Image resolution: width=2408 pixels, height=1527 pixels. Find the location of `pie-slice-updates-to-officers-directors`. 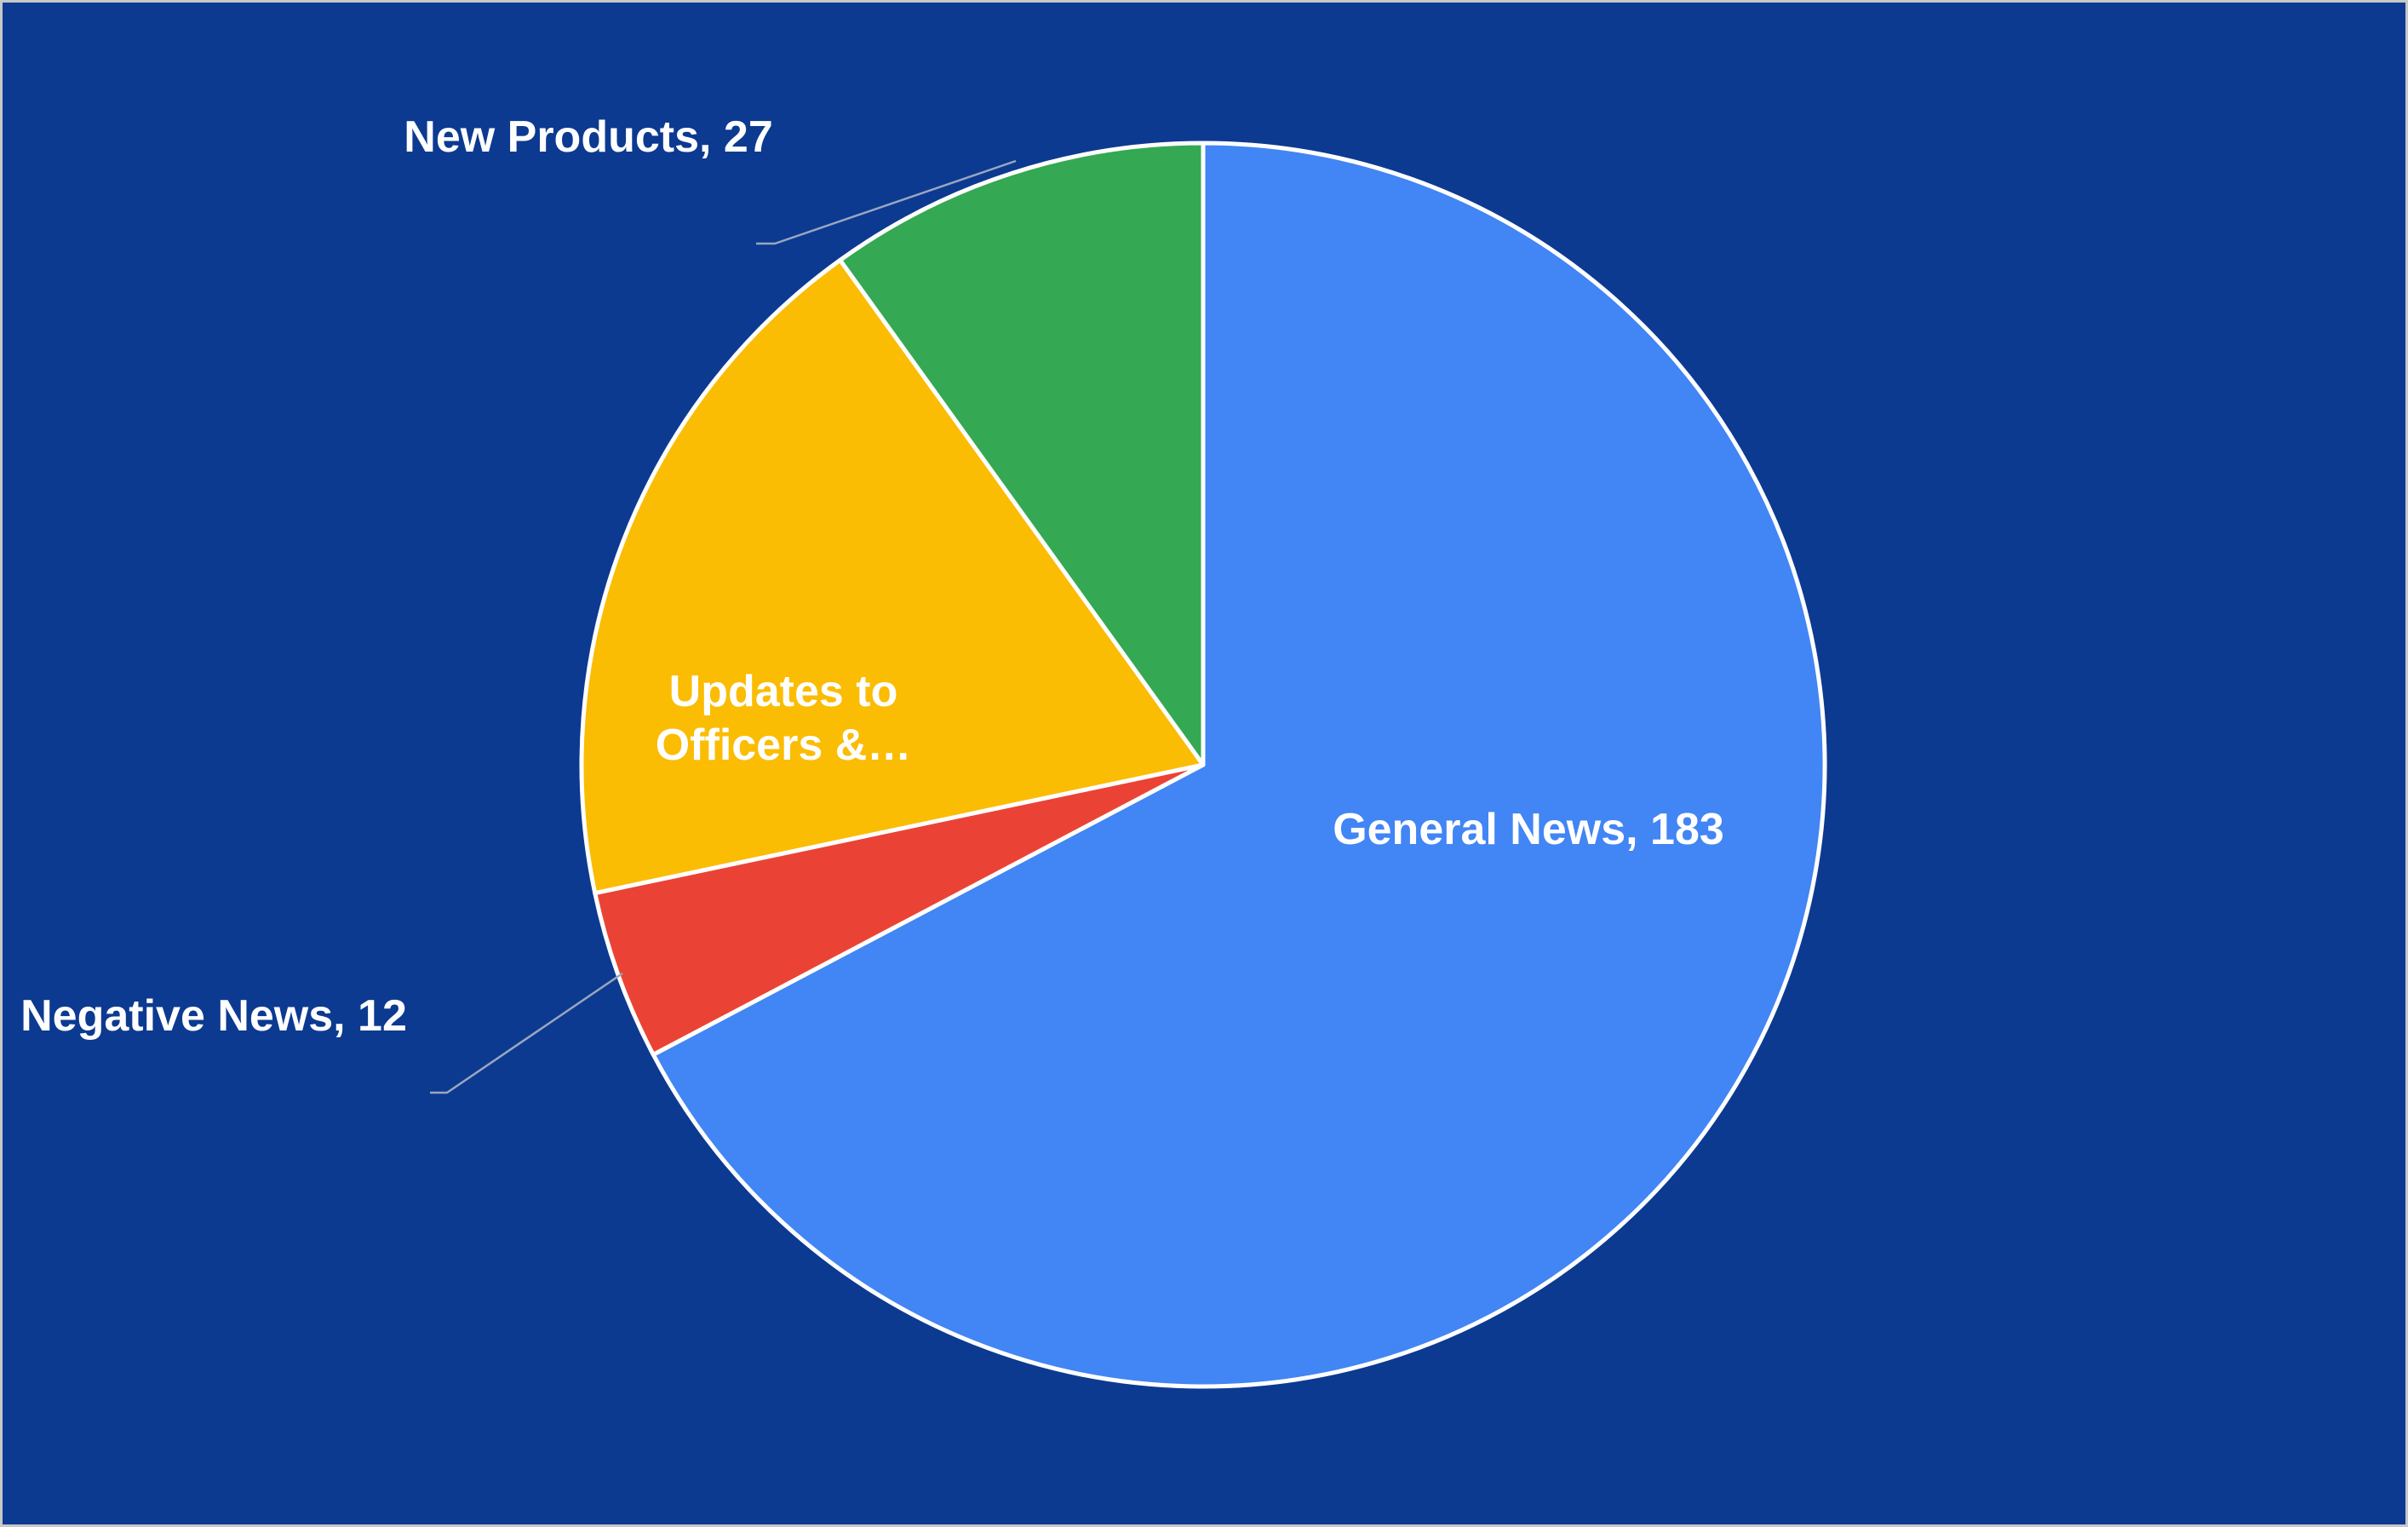

pie-slice-updates-to-officers-directors is located at coordinates (893, 576).